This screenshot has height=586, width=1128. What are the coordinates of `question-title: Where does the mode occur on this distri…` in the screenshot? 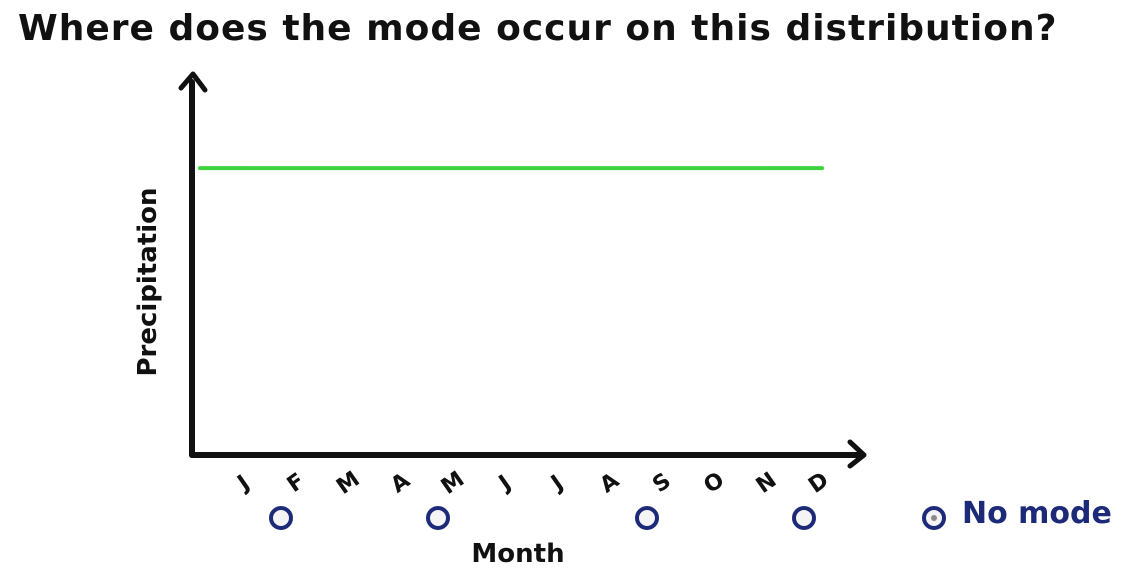 It's located at (538, 28).